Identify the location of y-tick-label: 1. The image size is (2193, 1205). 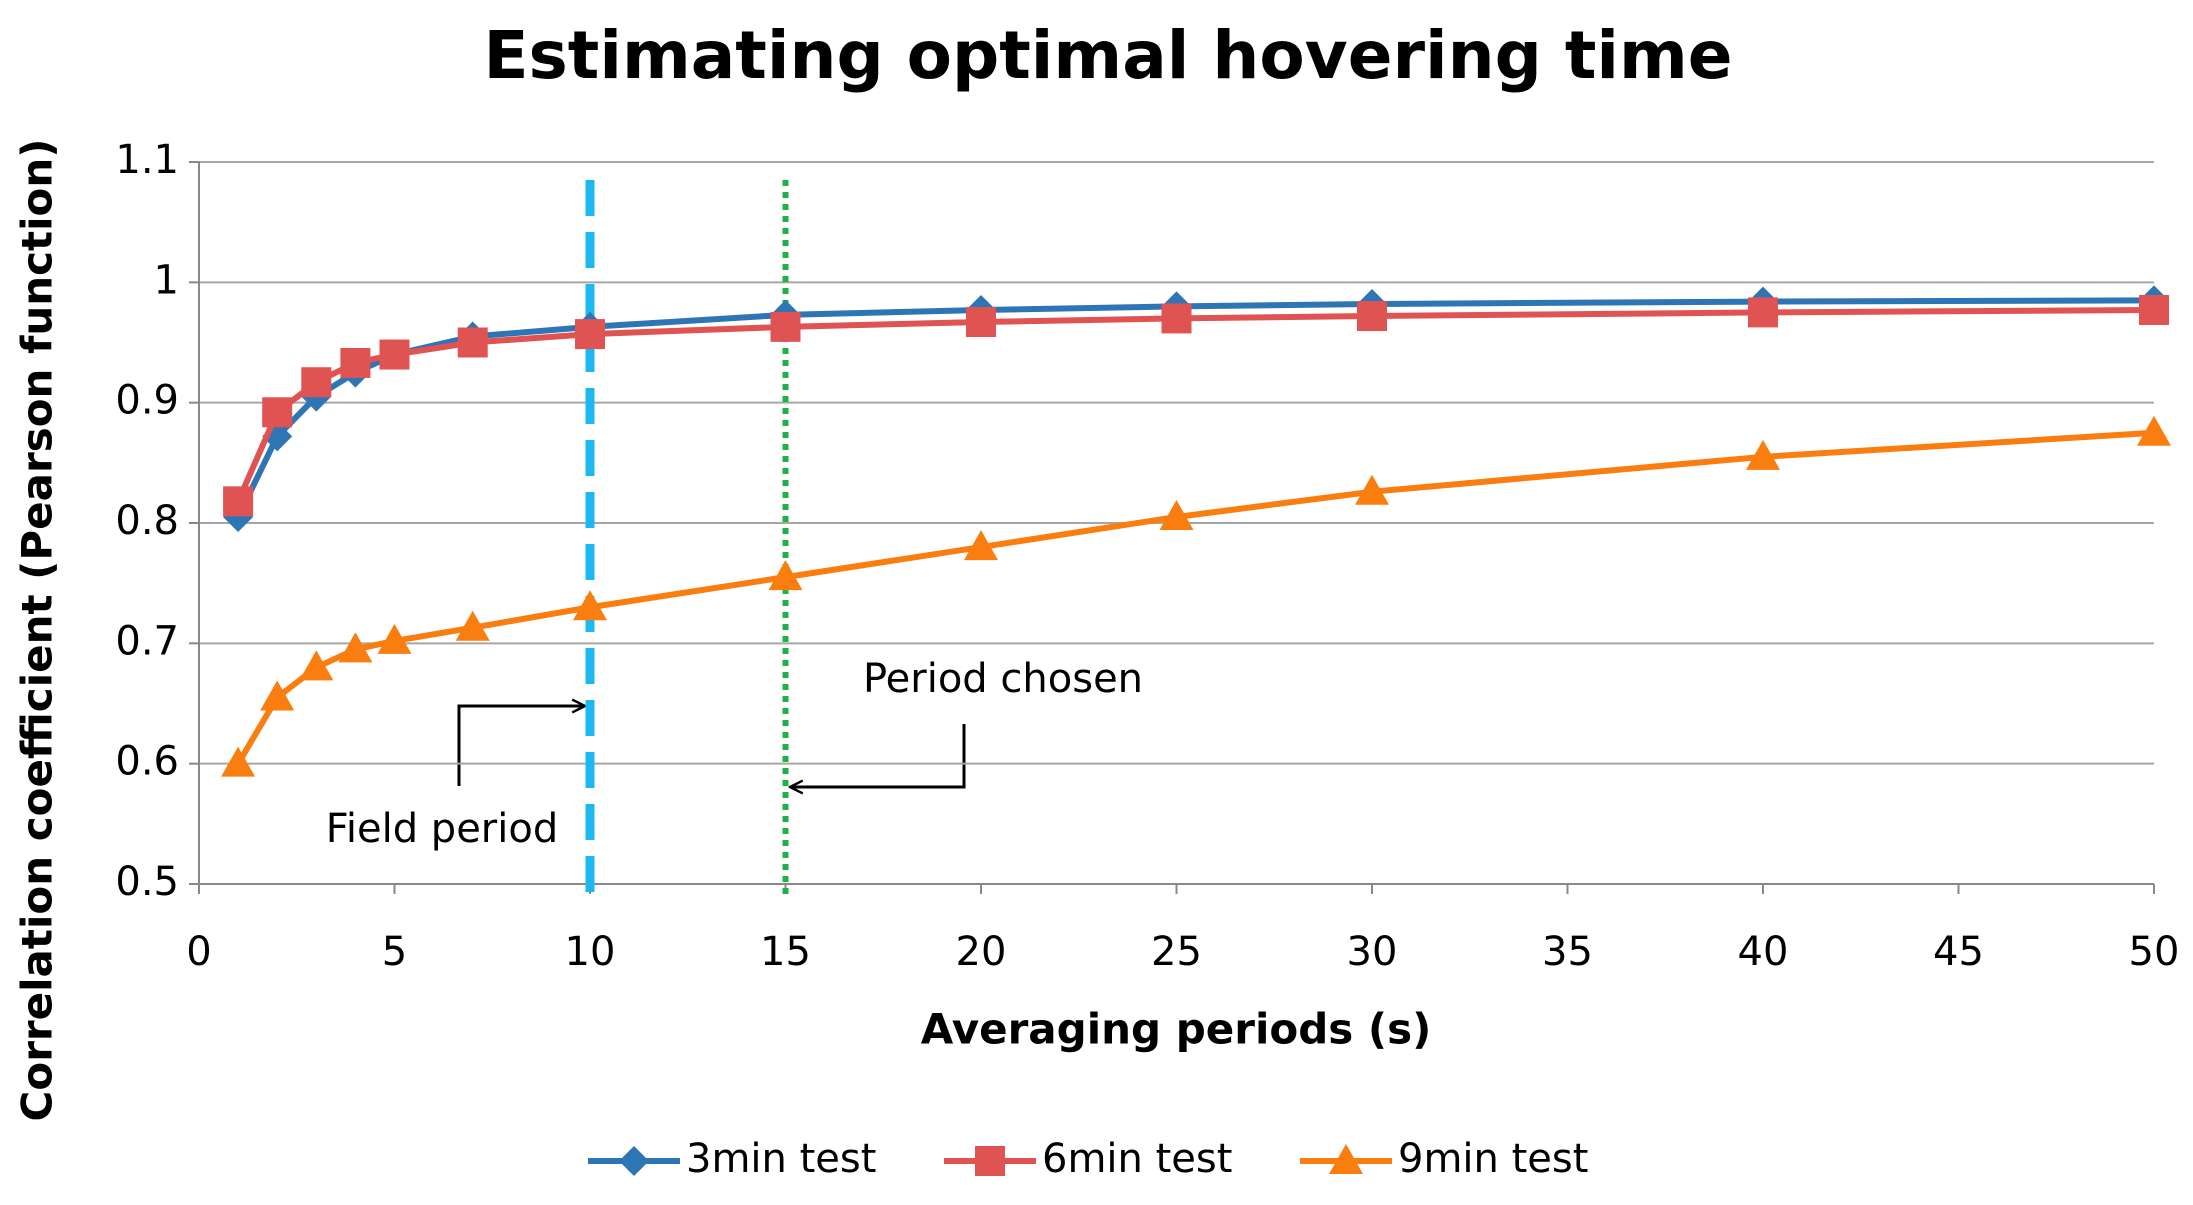
(166, 280).